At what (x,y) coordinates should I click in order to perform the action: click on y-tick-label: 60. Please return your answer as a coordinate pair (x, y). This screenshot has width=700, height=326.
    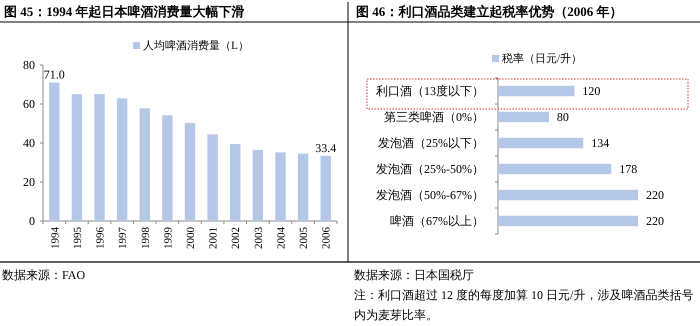
    Looking at the image, I should click on (29, 104).